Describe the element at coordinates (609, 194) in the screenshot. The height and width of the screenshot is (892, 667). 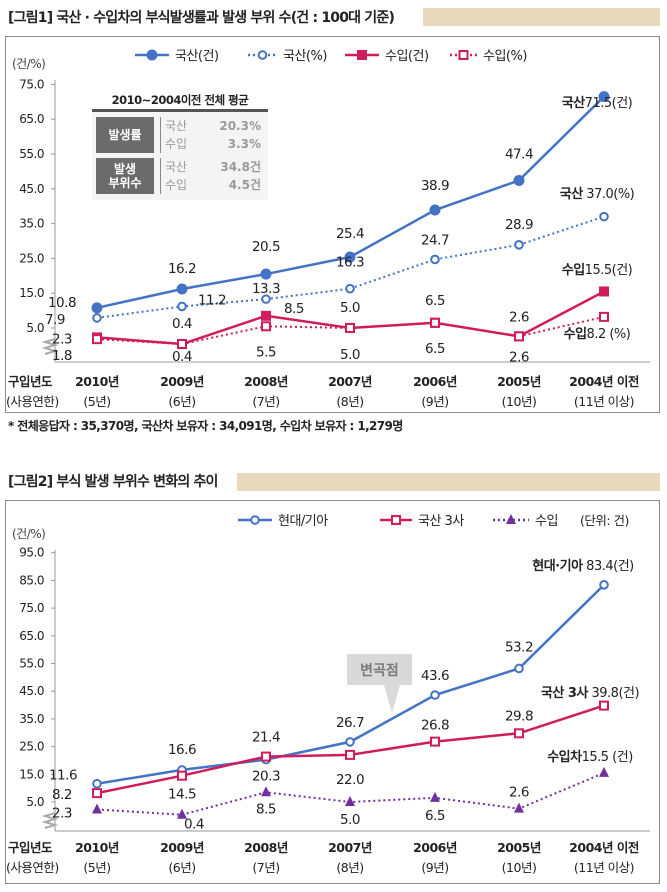
I see `end-label-value: 37.0(%)` at that location.